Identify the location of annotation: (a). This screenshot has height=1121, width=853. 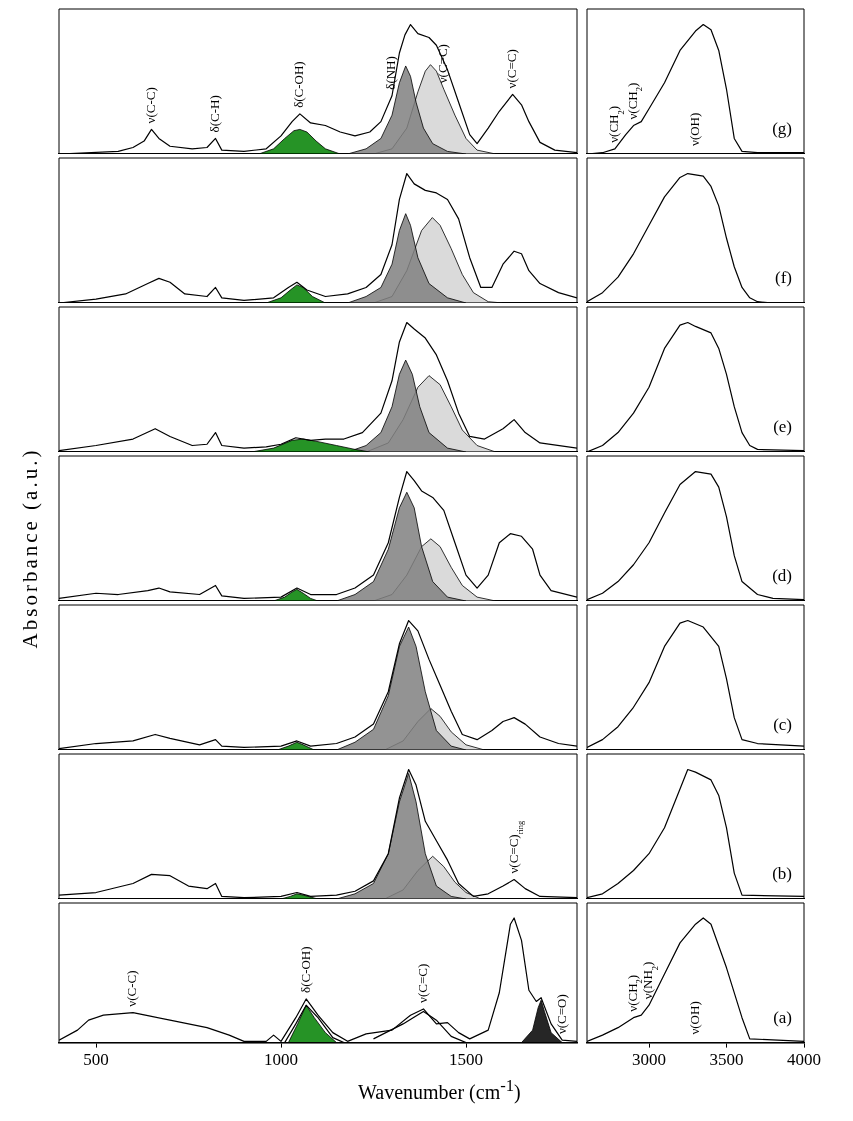
(783, 1018).